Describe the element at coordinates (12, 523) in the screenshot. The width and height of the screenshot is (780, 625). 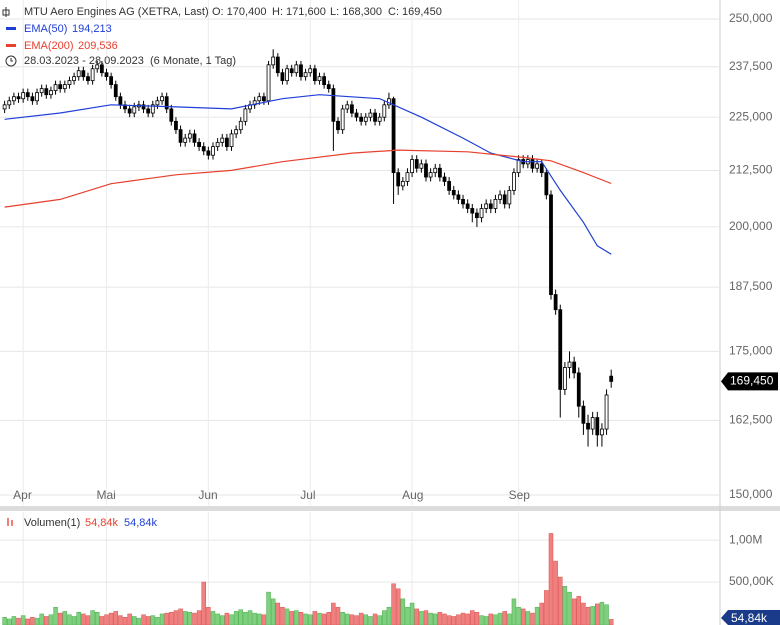
I see `volume-icon` at that location.